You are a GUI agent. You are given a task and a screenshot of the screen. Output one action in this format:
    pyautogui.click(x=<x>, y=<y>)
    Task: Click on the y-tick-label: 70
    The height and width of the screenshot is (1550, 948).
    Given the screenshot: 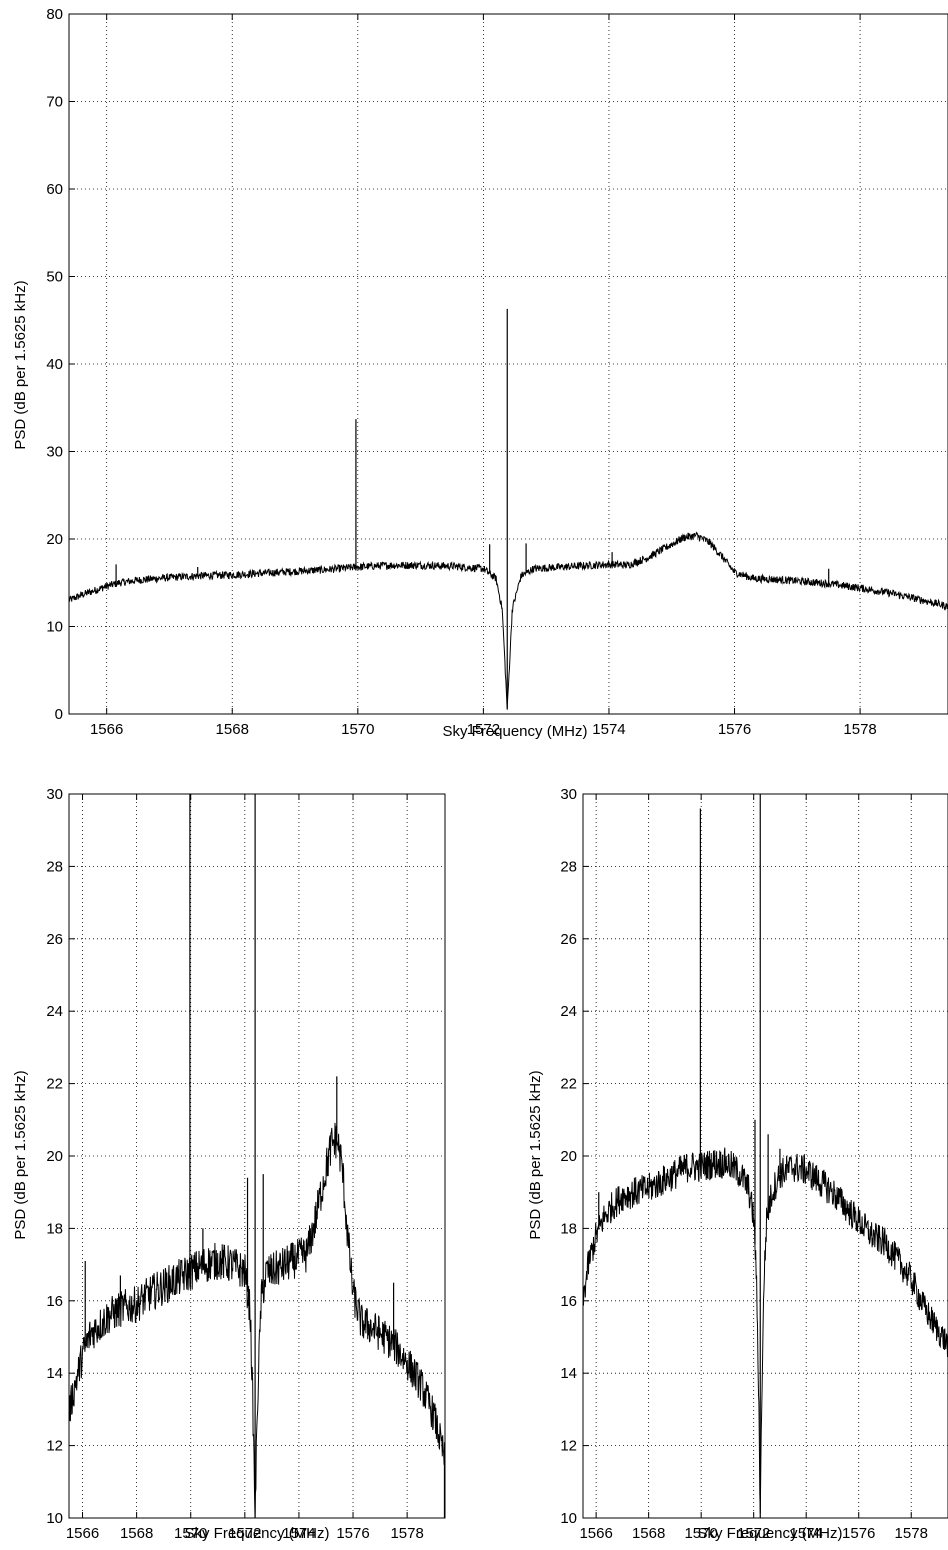 What is the action you would take?
    pyautogui.click(x=54, y=102)
    